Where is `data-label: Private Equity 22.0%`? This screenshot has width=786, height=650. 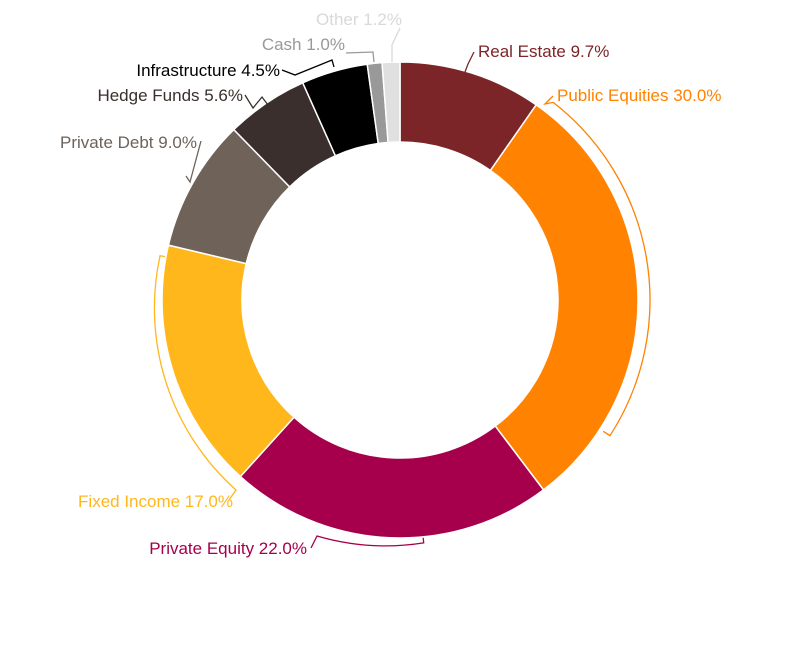
data-label: Private Equity 22.0% is located at coordinates (228, 548).